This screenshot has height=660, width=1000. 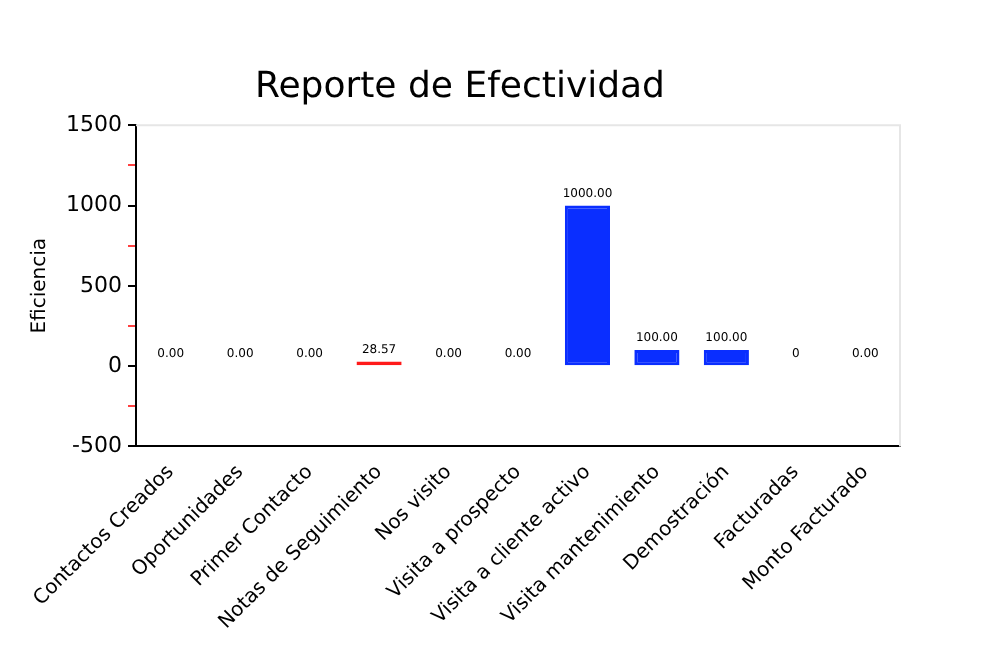 I want to click on y-tick-label: 1000, so click(x=93, y=204).